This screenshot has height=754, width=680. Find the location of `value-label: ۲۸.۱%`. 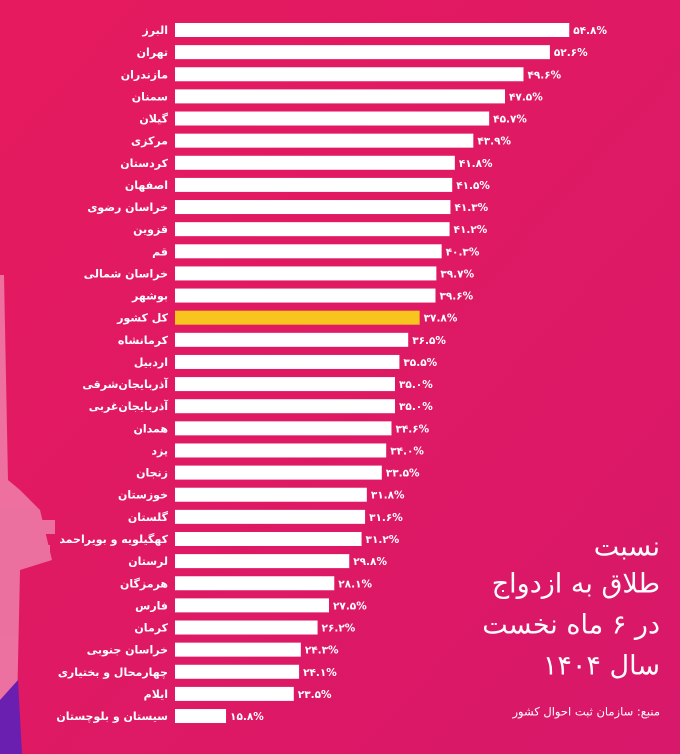

value-label: ۲۸.۱% is located at coordinates (355, 584).